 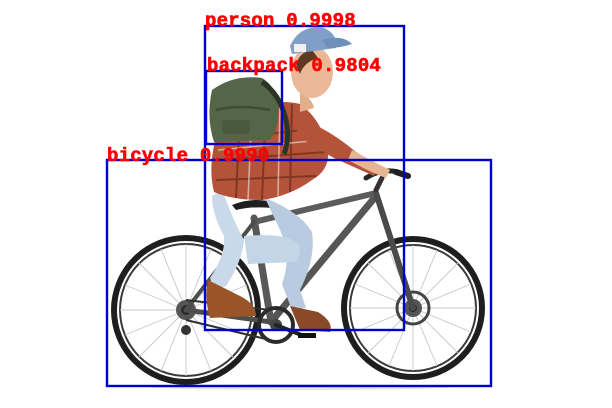 What do you see at coordinates (244, 107) in the screenshot?
I see `bounding-box-backpack` at bounding box center [244, 107].